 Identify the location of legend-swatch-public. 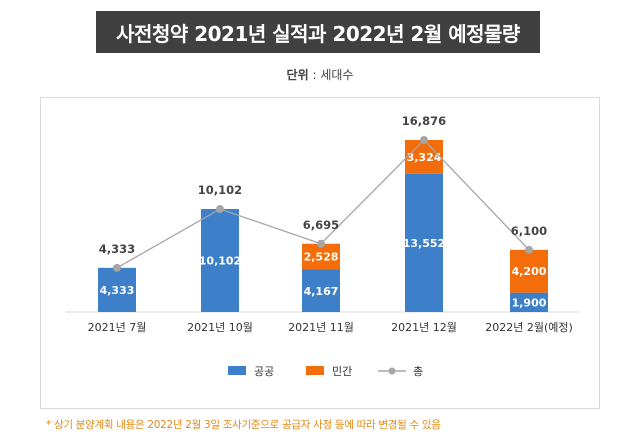
(237, 370).